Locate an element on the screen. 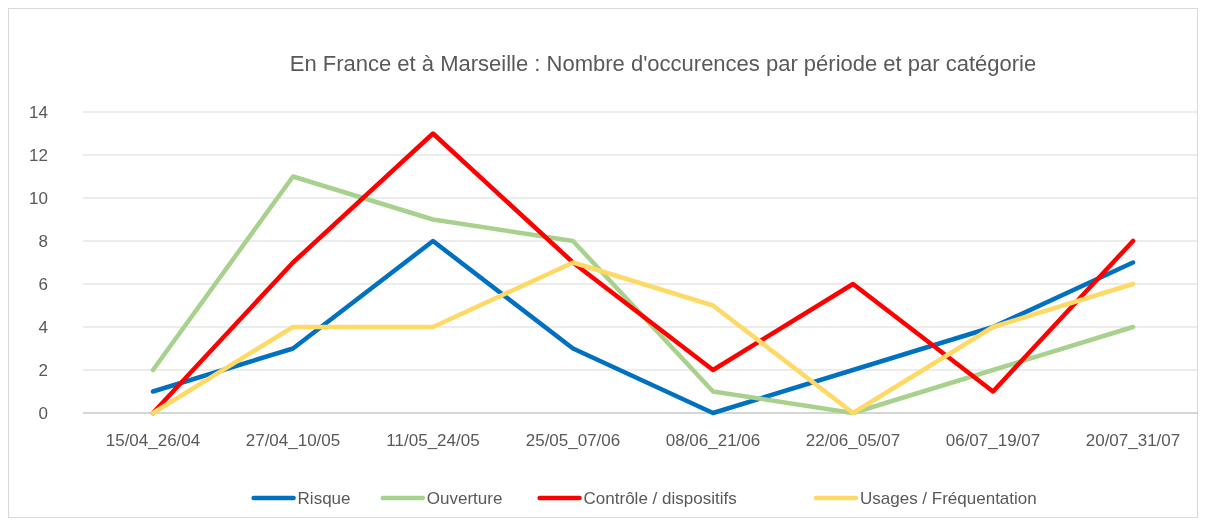  y-tick-label: 0 is located at coordinates (43, 413).